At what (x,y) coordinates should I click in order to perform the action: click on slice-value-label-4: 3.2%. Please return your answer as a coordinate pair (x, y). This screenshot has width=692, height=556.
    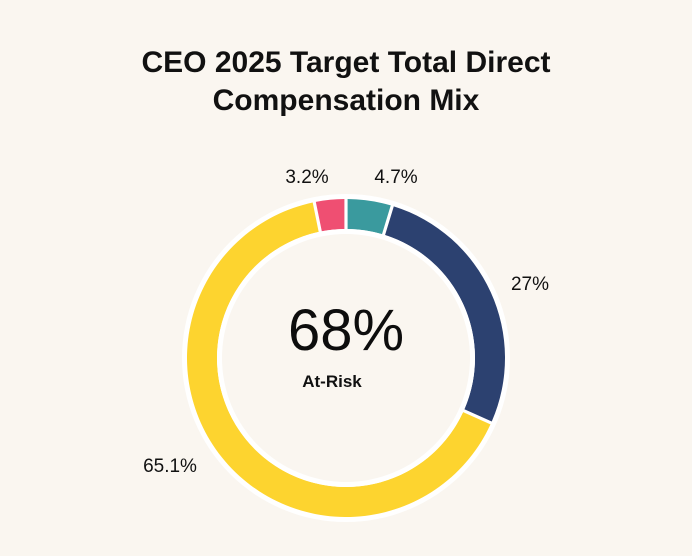
    Looking at the image, I should click on (306, 177).